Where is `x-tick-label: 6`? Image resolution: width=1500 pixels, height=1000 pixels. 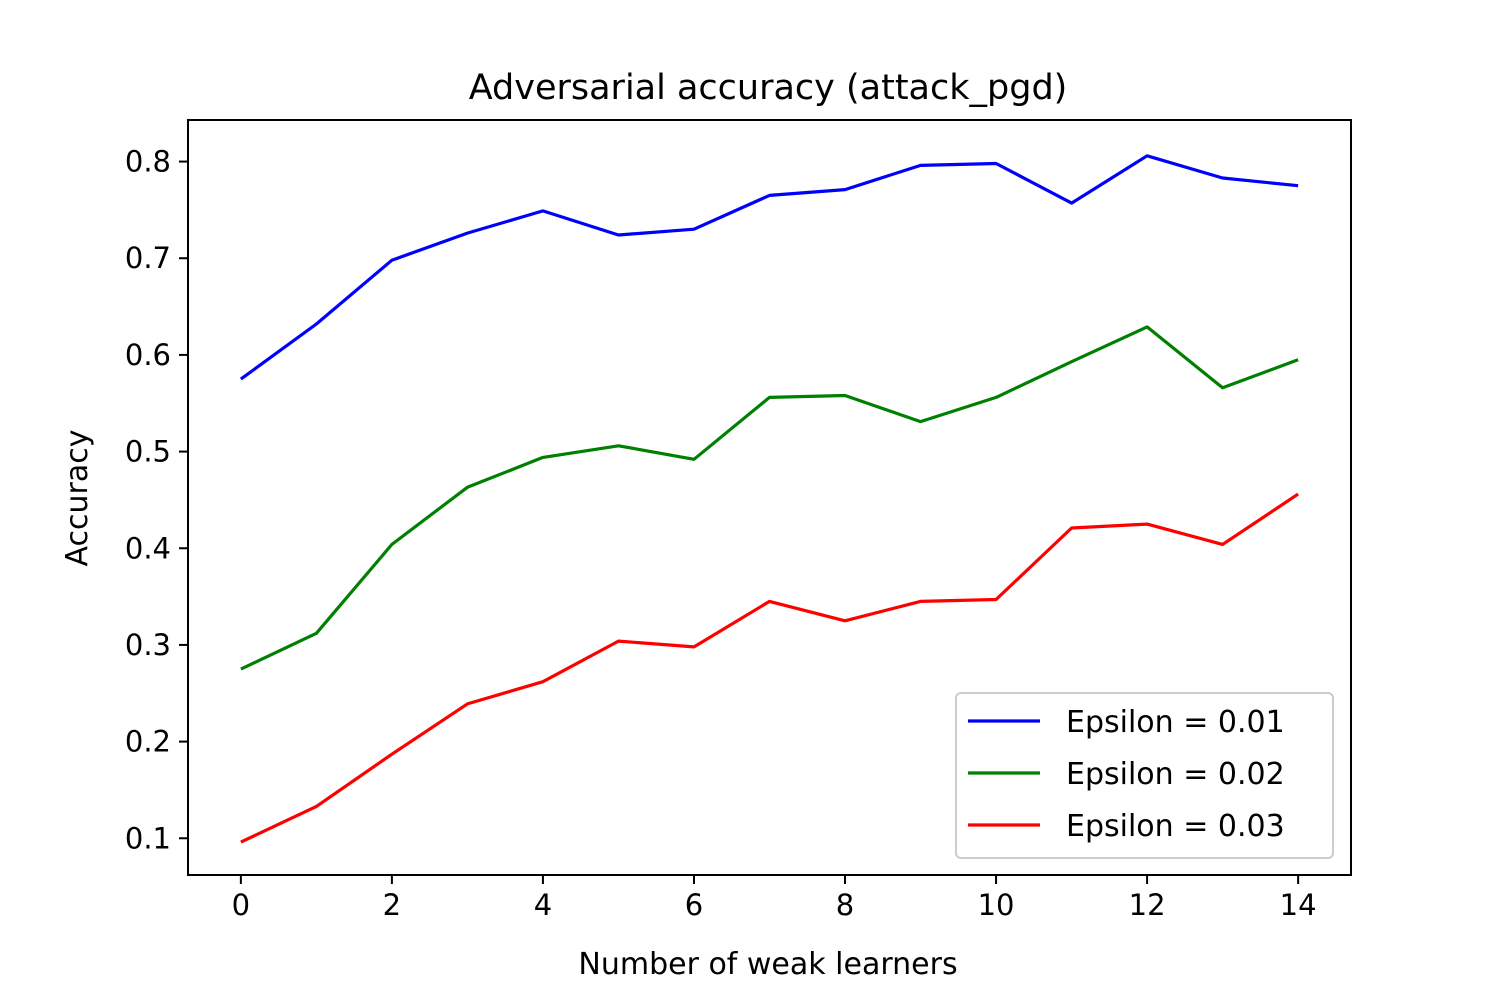 x-tick-label: 6 is located at coordinates (694, 905).